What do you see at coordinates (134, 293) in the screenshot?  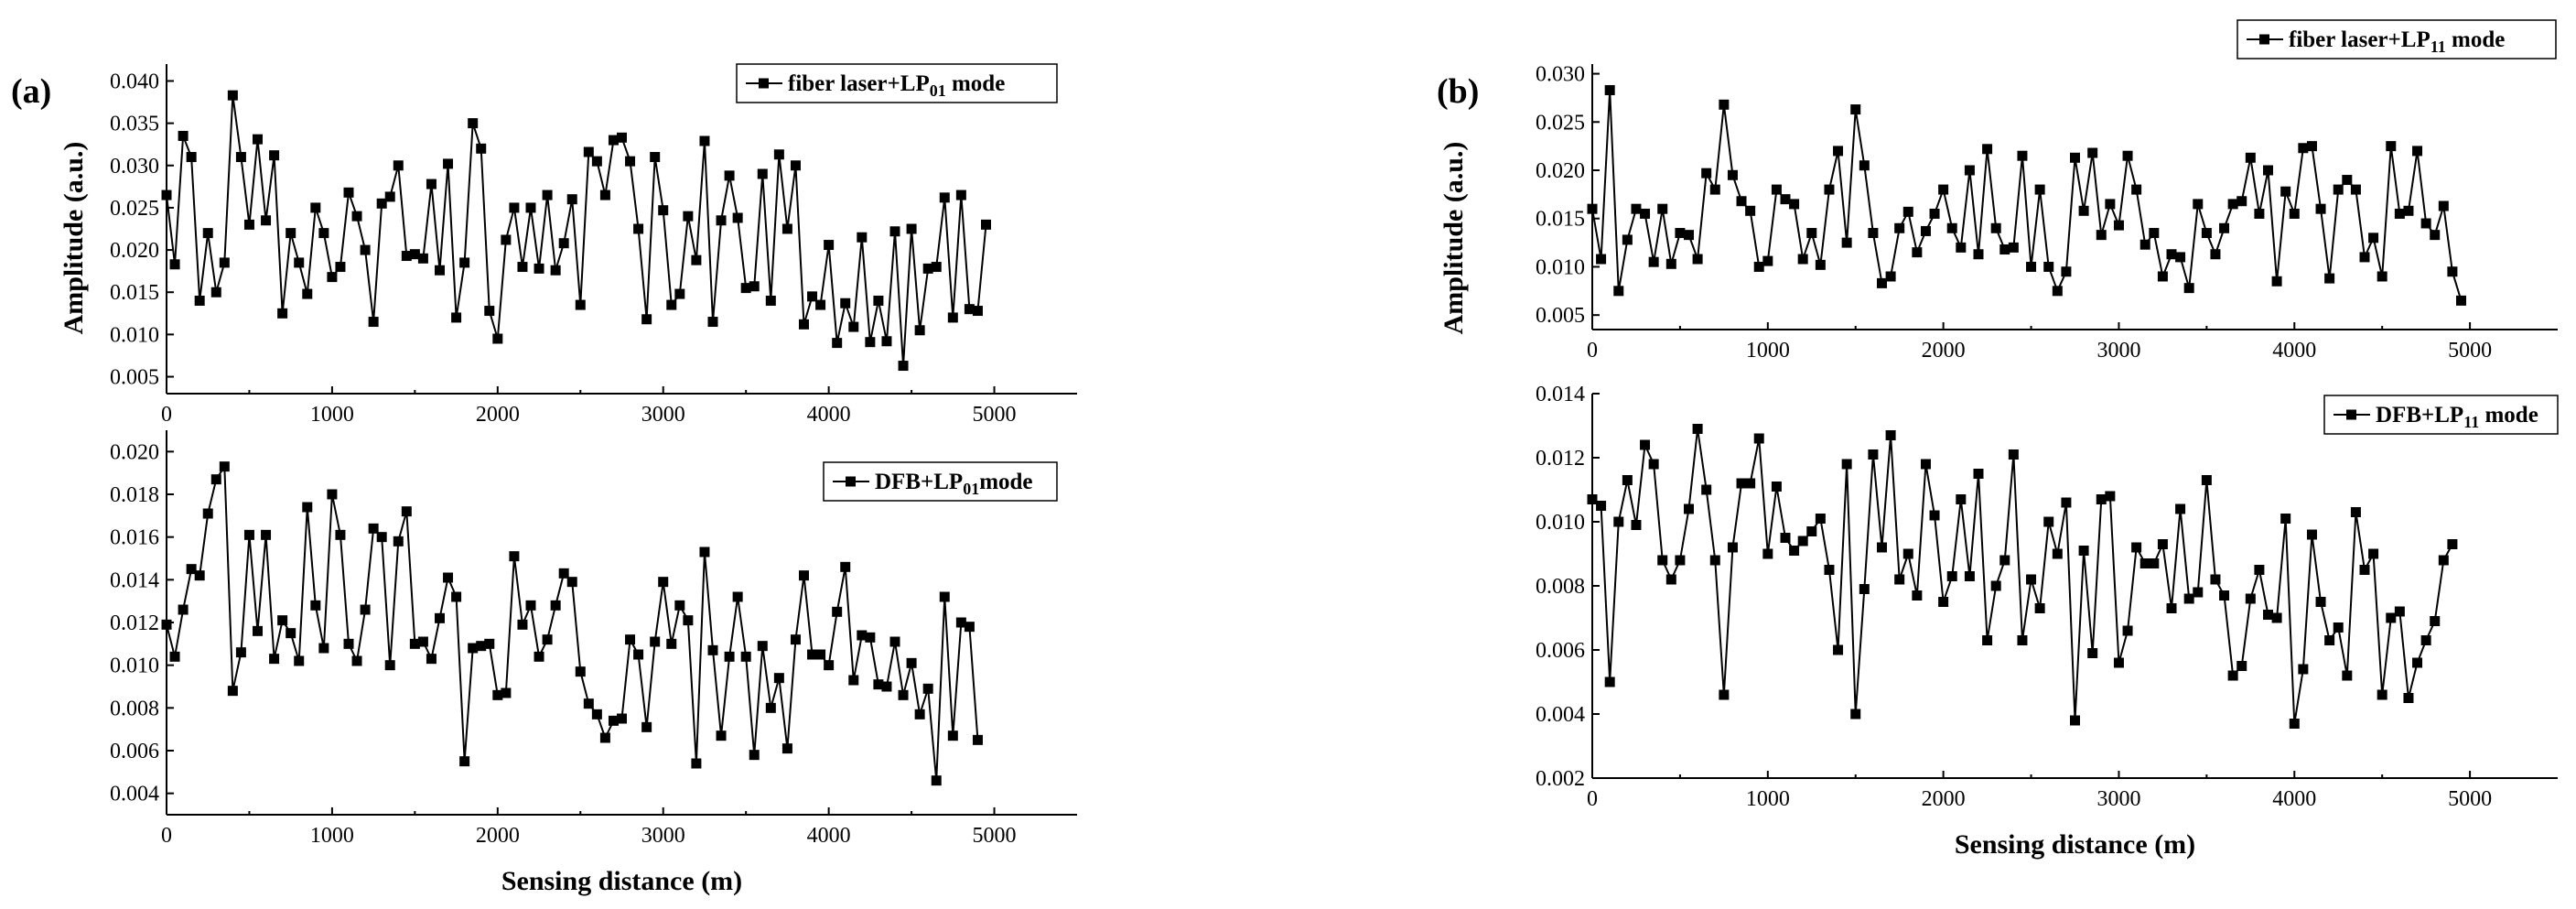 I see `y-tick-label: 0.015` at bounding box center [134, 293].